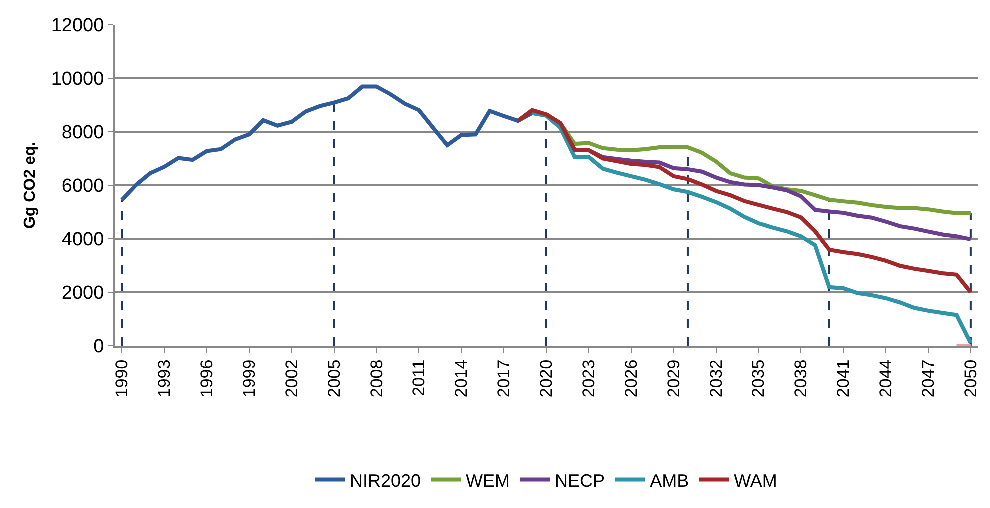 The image size is (990, 508). I want to click on y-tick-label: 0, so click(99, 347).